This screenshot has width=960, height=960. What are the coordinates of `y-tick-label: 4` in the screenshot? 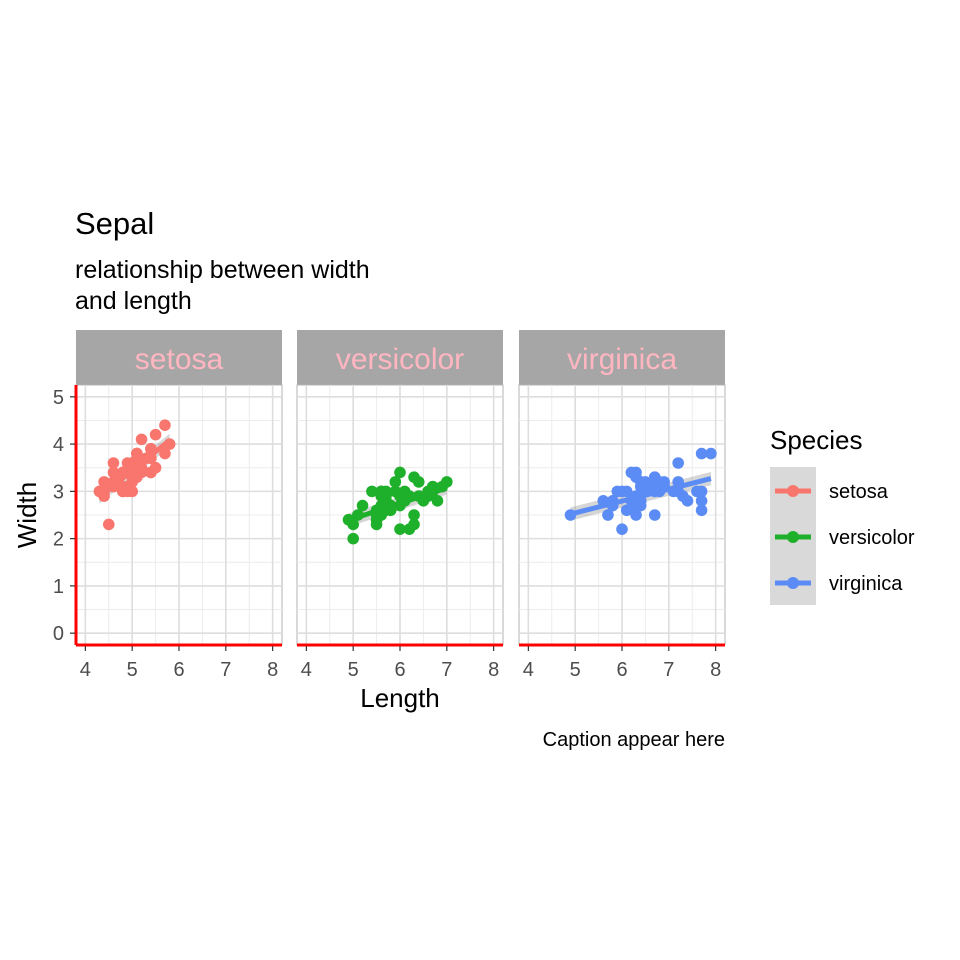 It's located at (58, 445).